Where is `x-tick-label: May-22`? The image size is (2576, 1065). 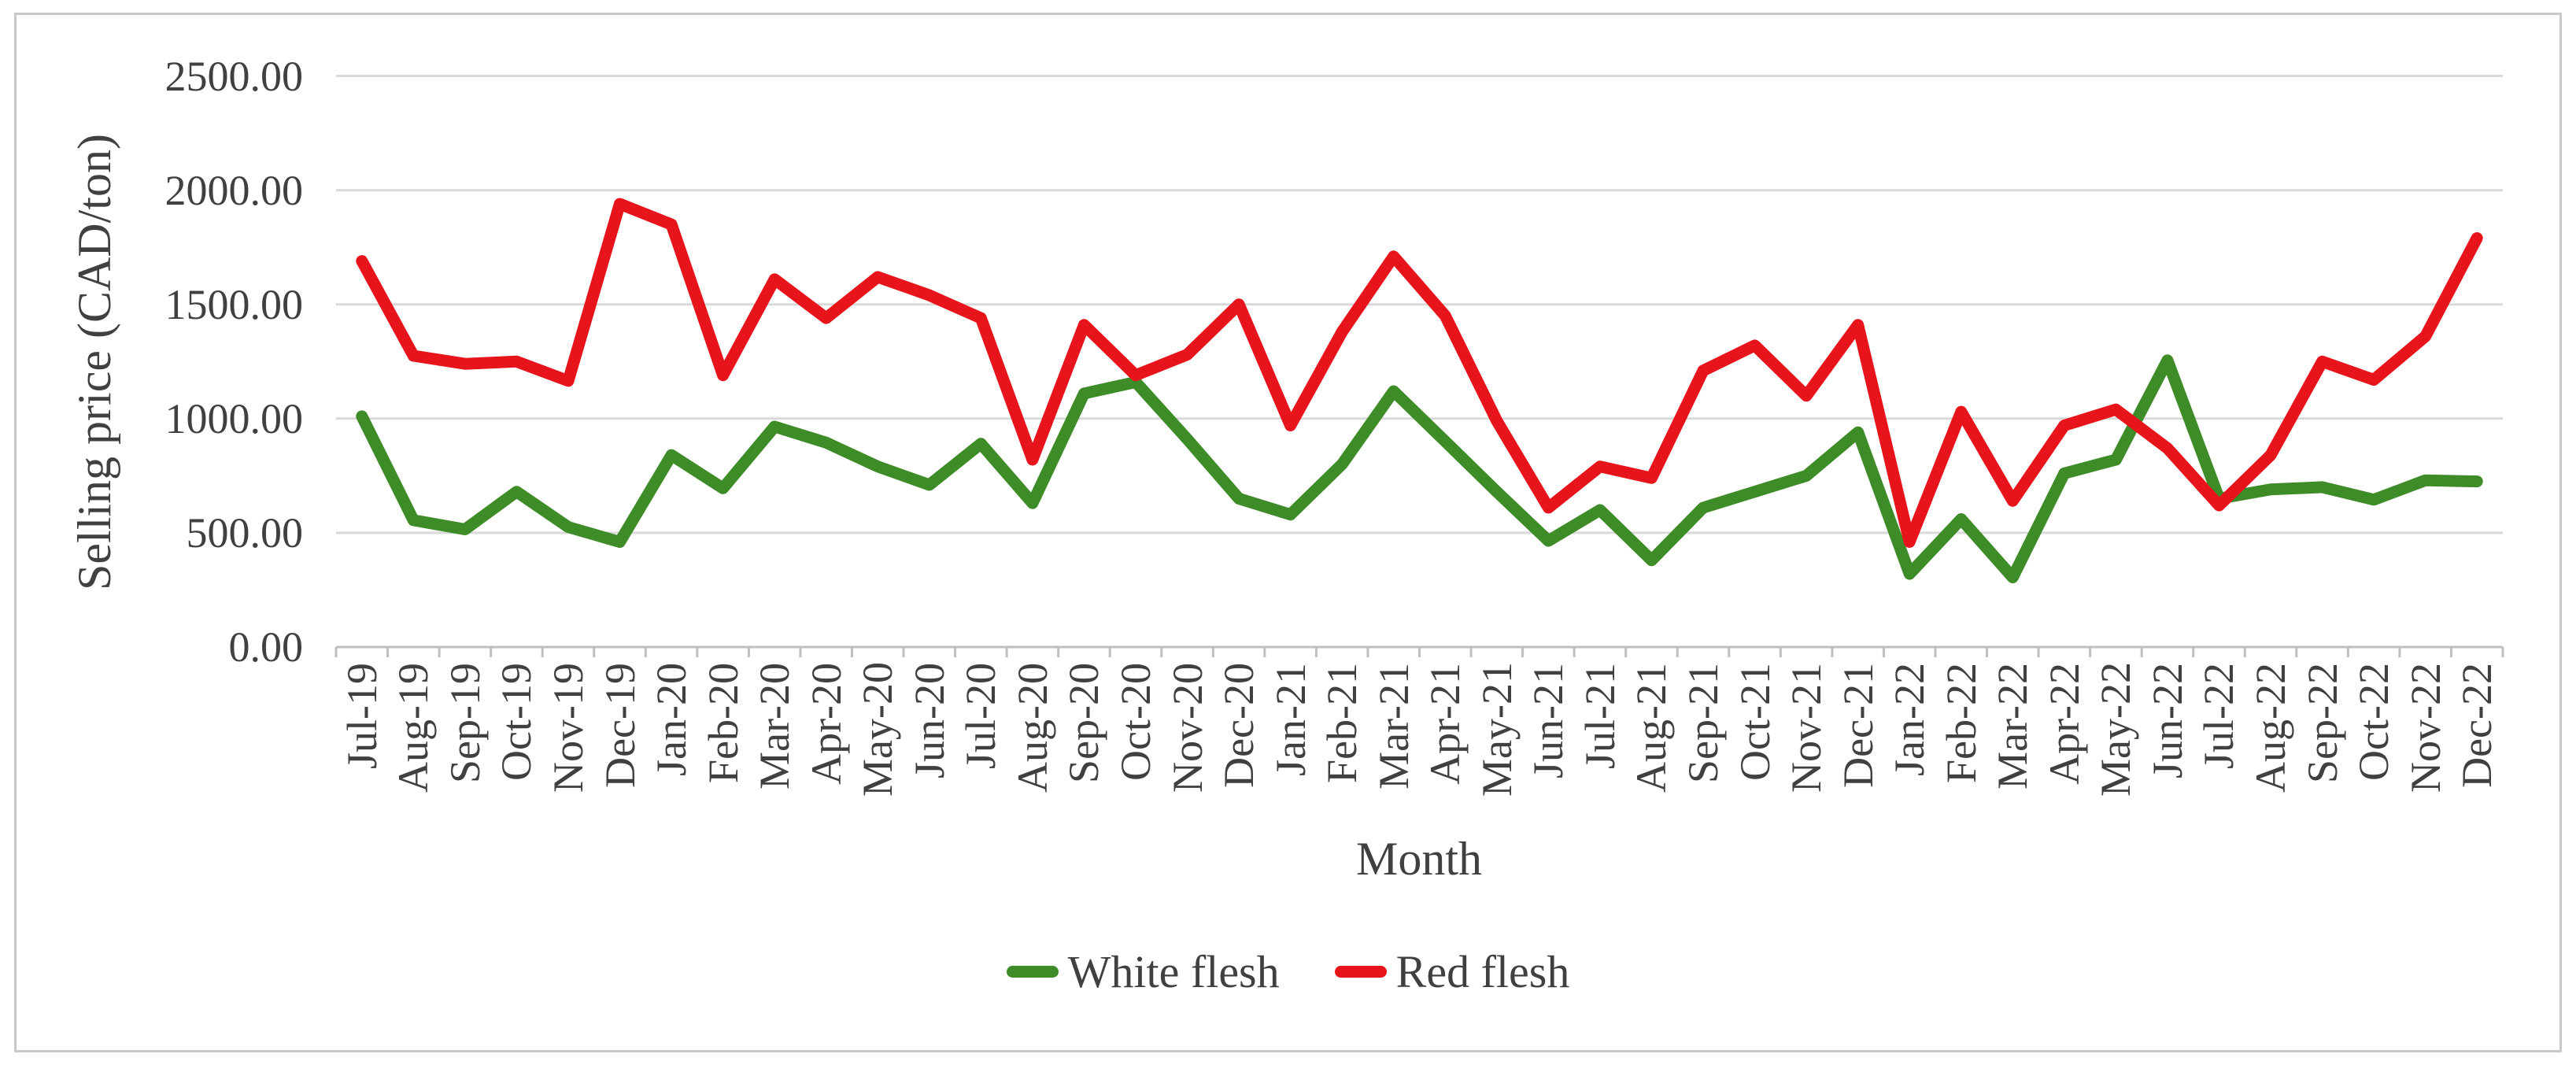 x-tick-label: May-22 is located at coordinates (2116, 729).